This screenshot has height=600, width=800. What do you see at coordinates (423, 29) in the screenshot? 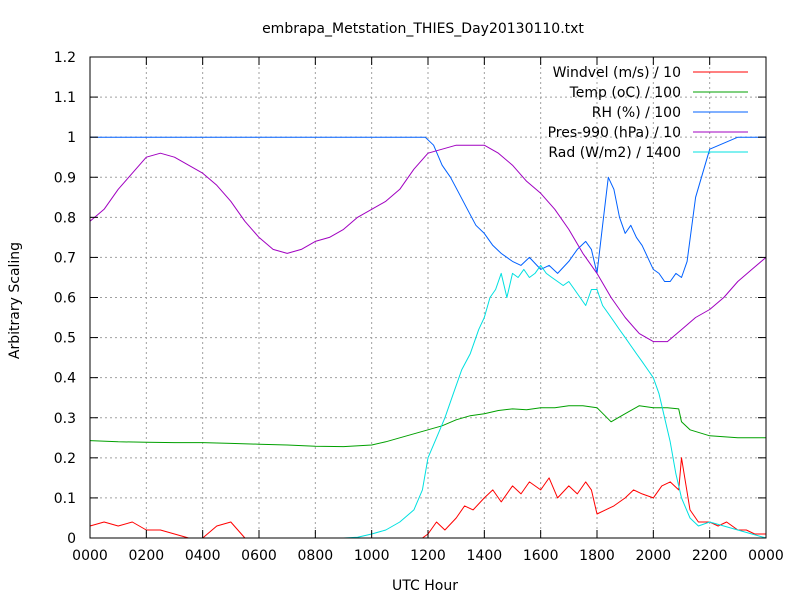
I see `chart-title: embrapa_Metstation_THIES_Day20130110.txt` at bounding box center [423, 29].